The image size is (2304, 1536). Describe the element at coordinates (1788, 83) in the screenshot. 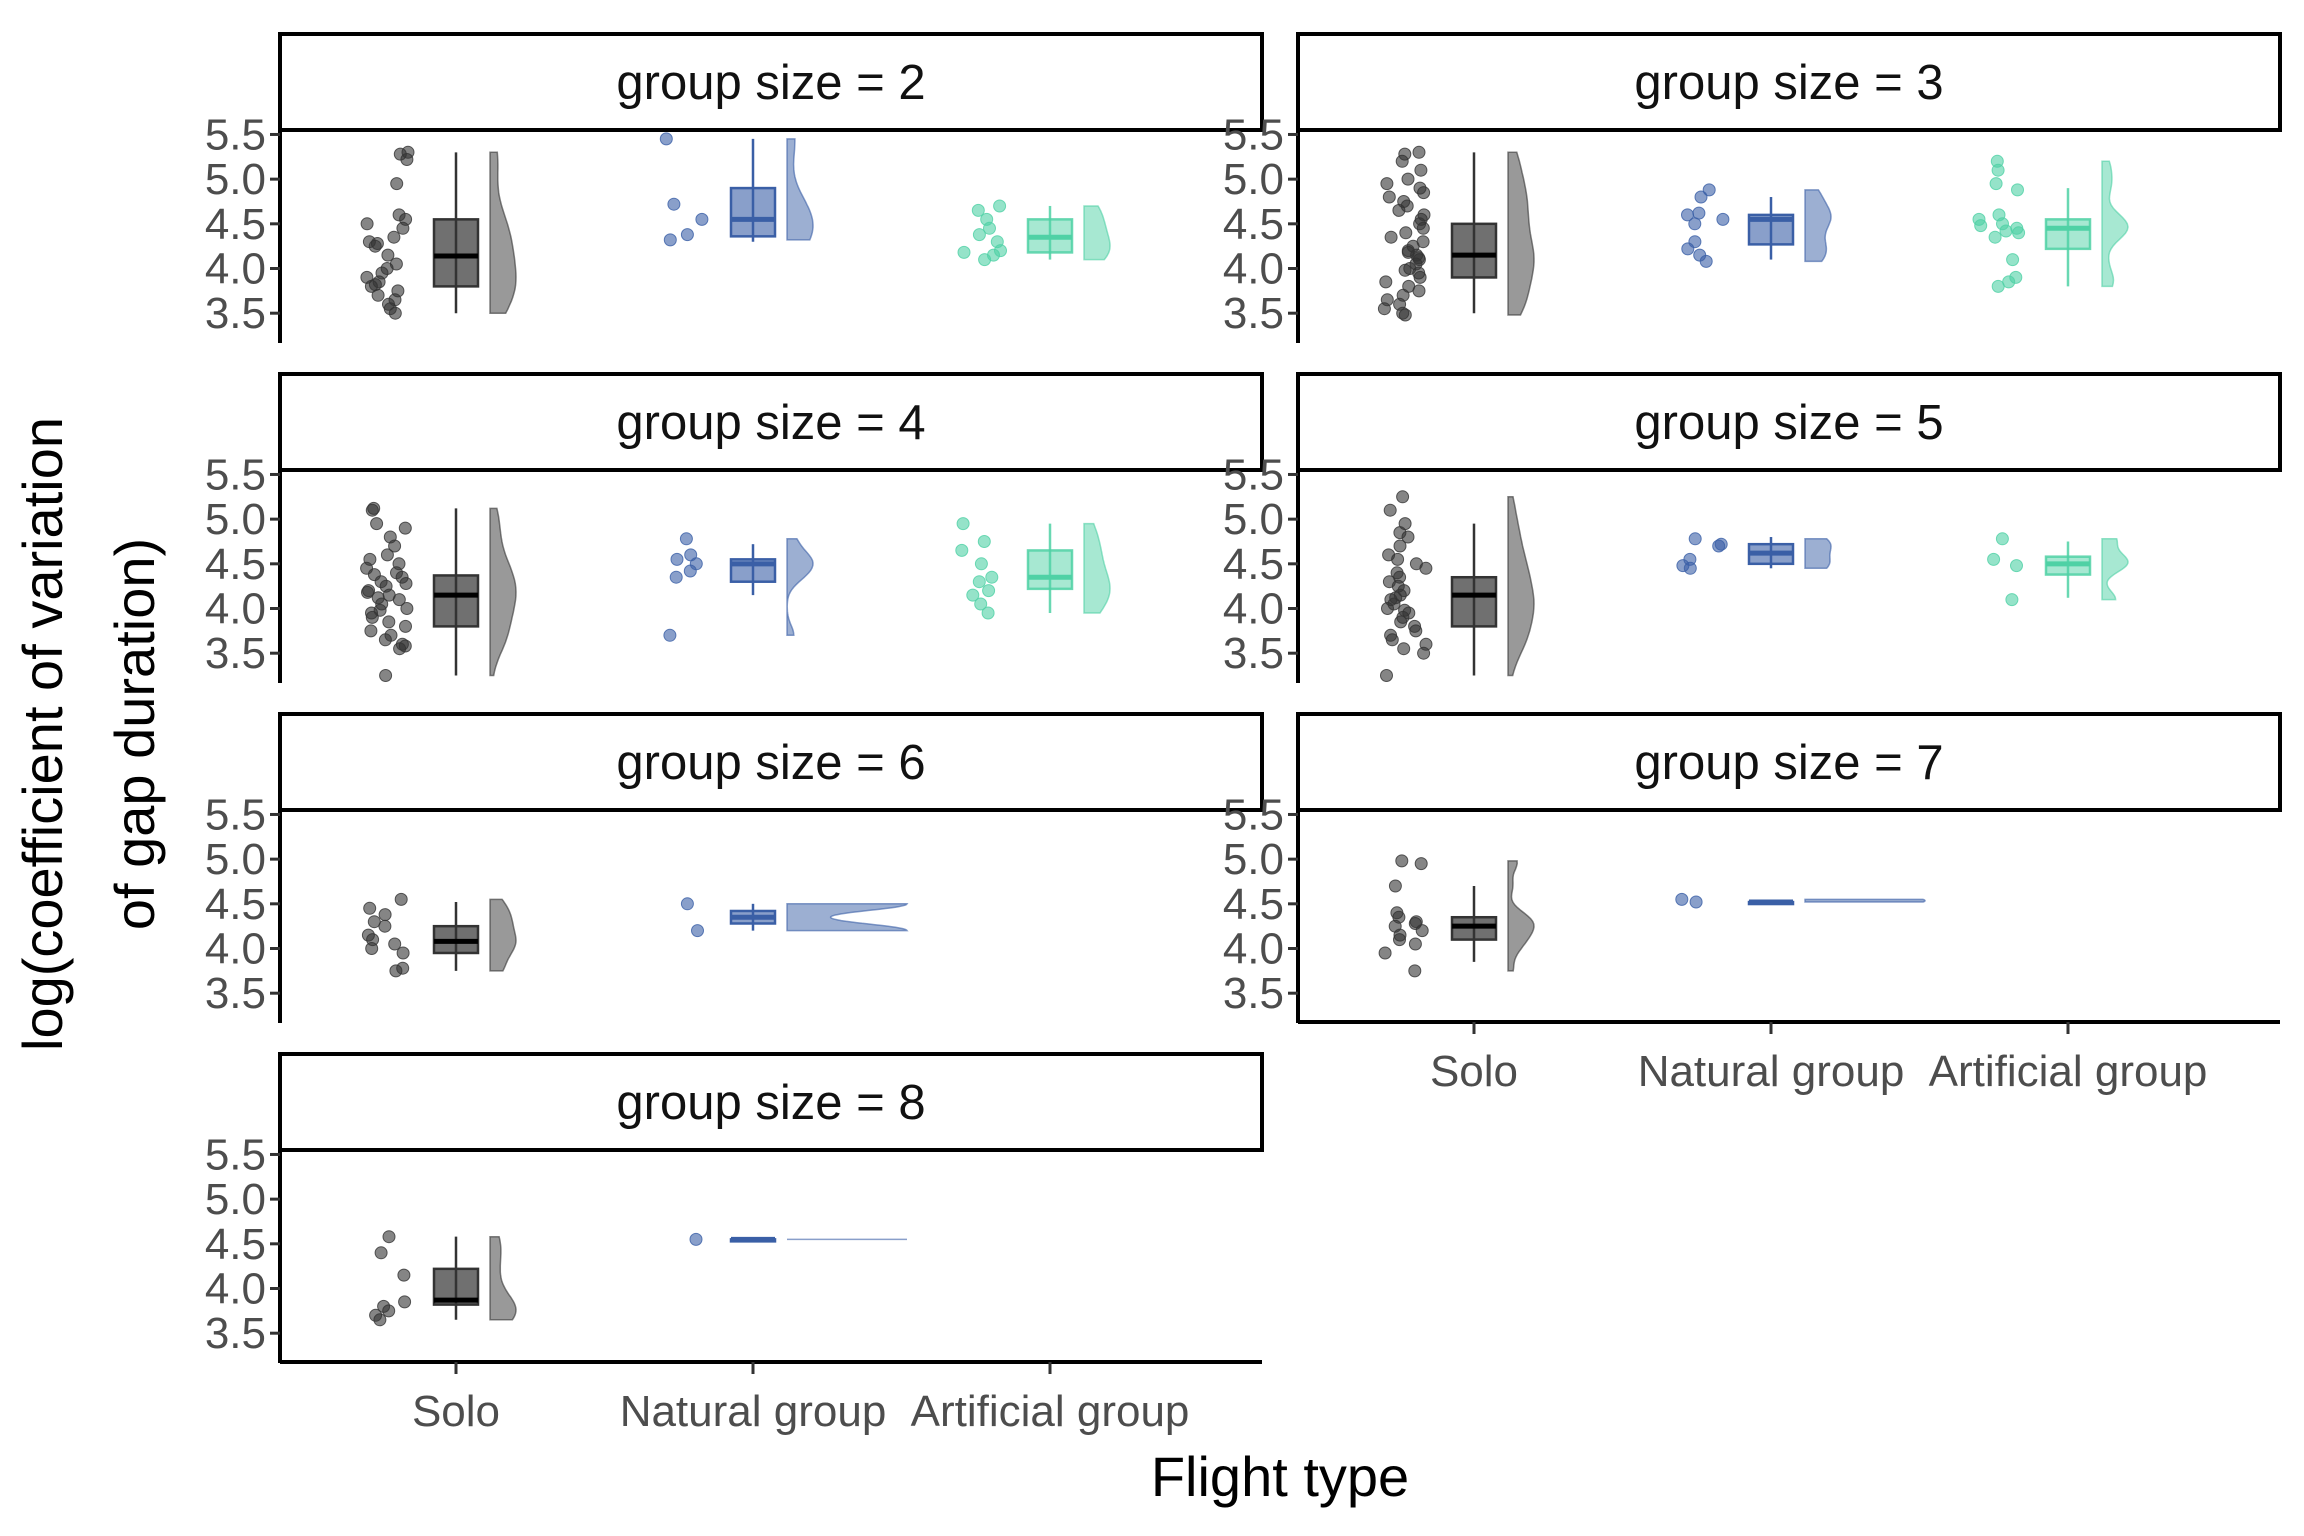

I see `panel-strip-label: group size = 3` at that location.